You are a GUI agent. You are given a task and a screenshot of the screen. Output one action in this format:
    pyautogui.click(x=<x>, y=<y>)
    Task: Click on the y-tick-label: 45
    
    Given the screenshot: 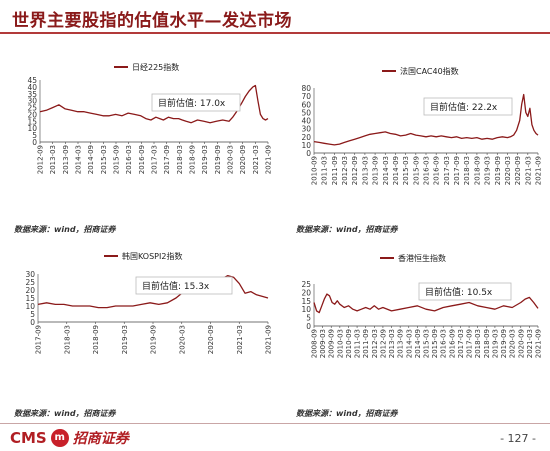 What is the action you would take?
    pyautogui.click(x=32, y=80)
    